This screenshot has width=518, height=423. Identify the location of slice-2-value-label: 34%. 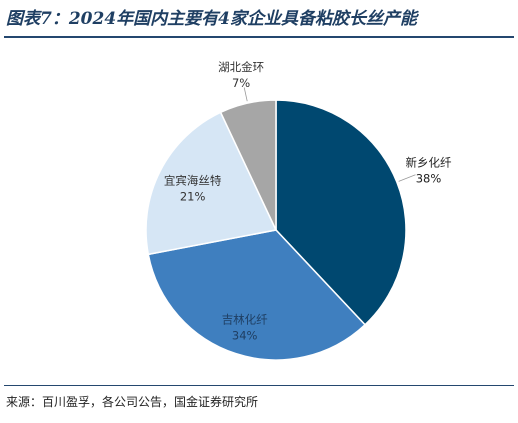
(245, 335).